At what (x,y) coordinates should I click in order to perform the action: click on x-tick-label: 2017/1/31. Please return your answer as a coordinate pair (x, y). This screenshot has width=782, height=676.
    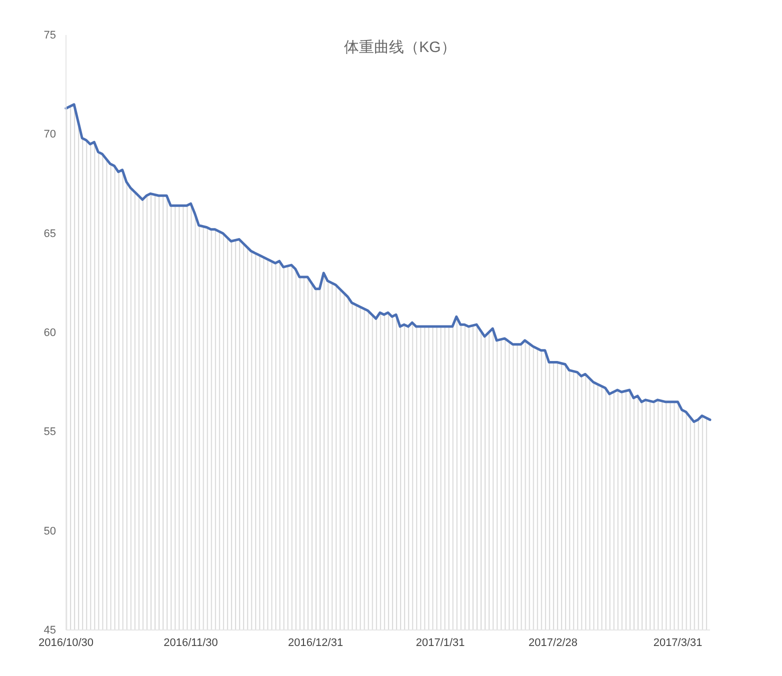
    Looking at the image, I should click on (440, 642).